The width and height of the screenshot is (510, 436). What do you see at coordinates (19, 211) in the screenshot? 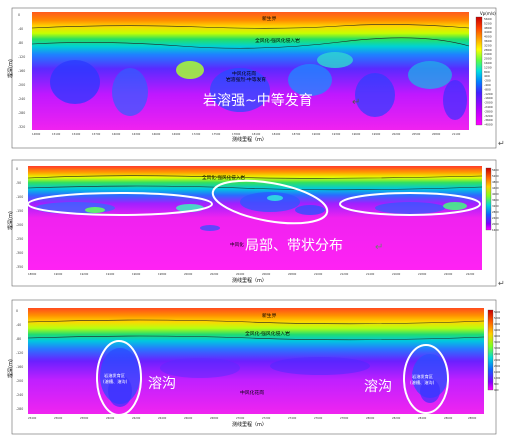
I see `svg-text: -150` at bounding box center [19, 211].